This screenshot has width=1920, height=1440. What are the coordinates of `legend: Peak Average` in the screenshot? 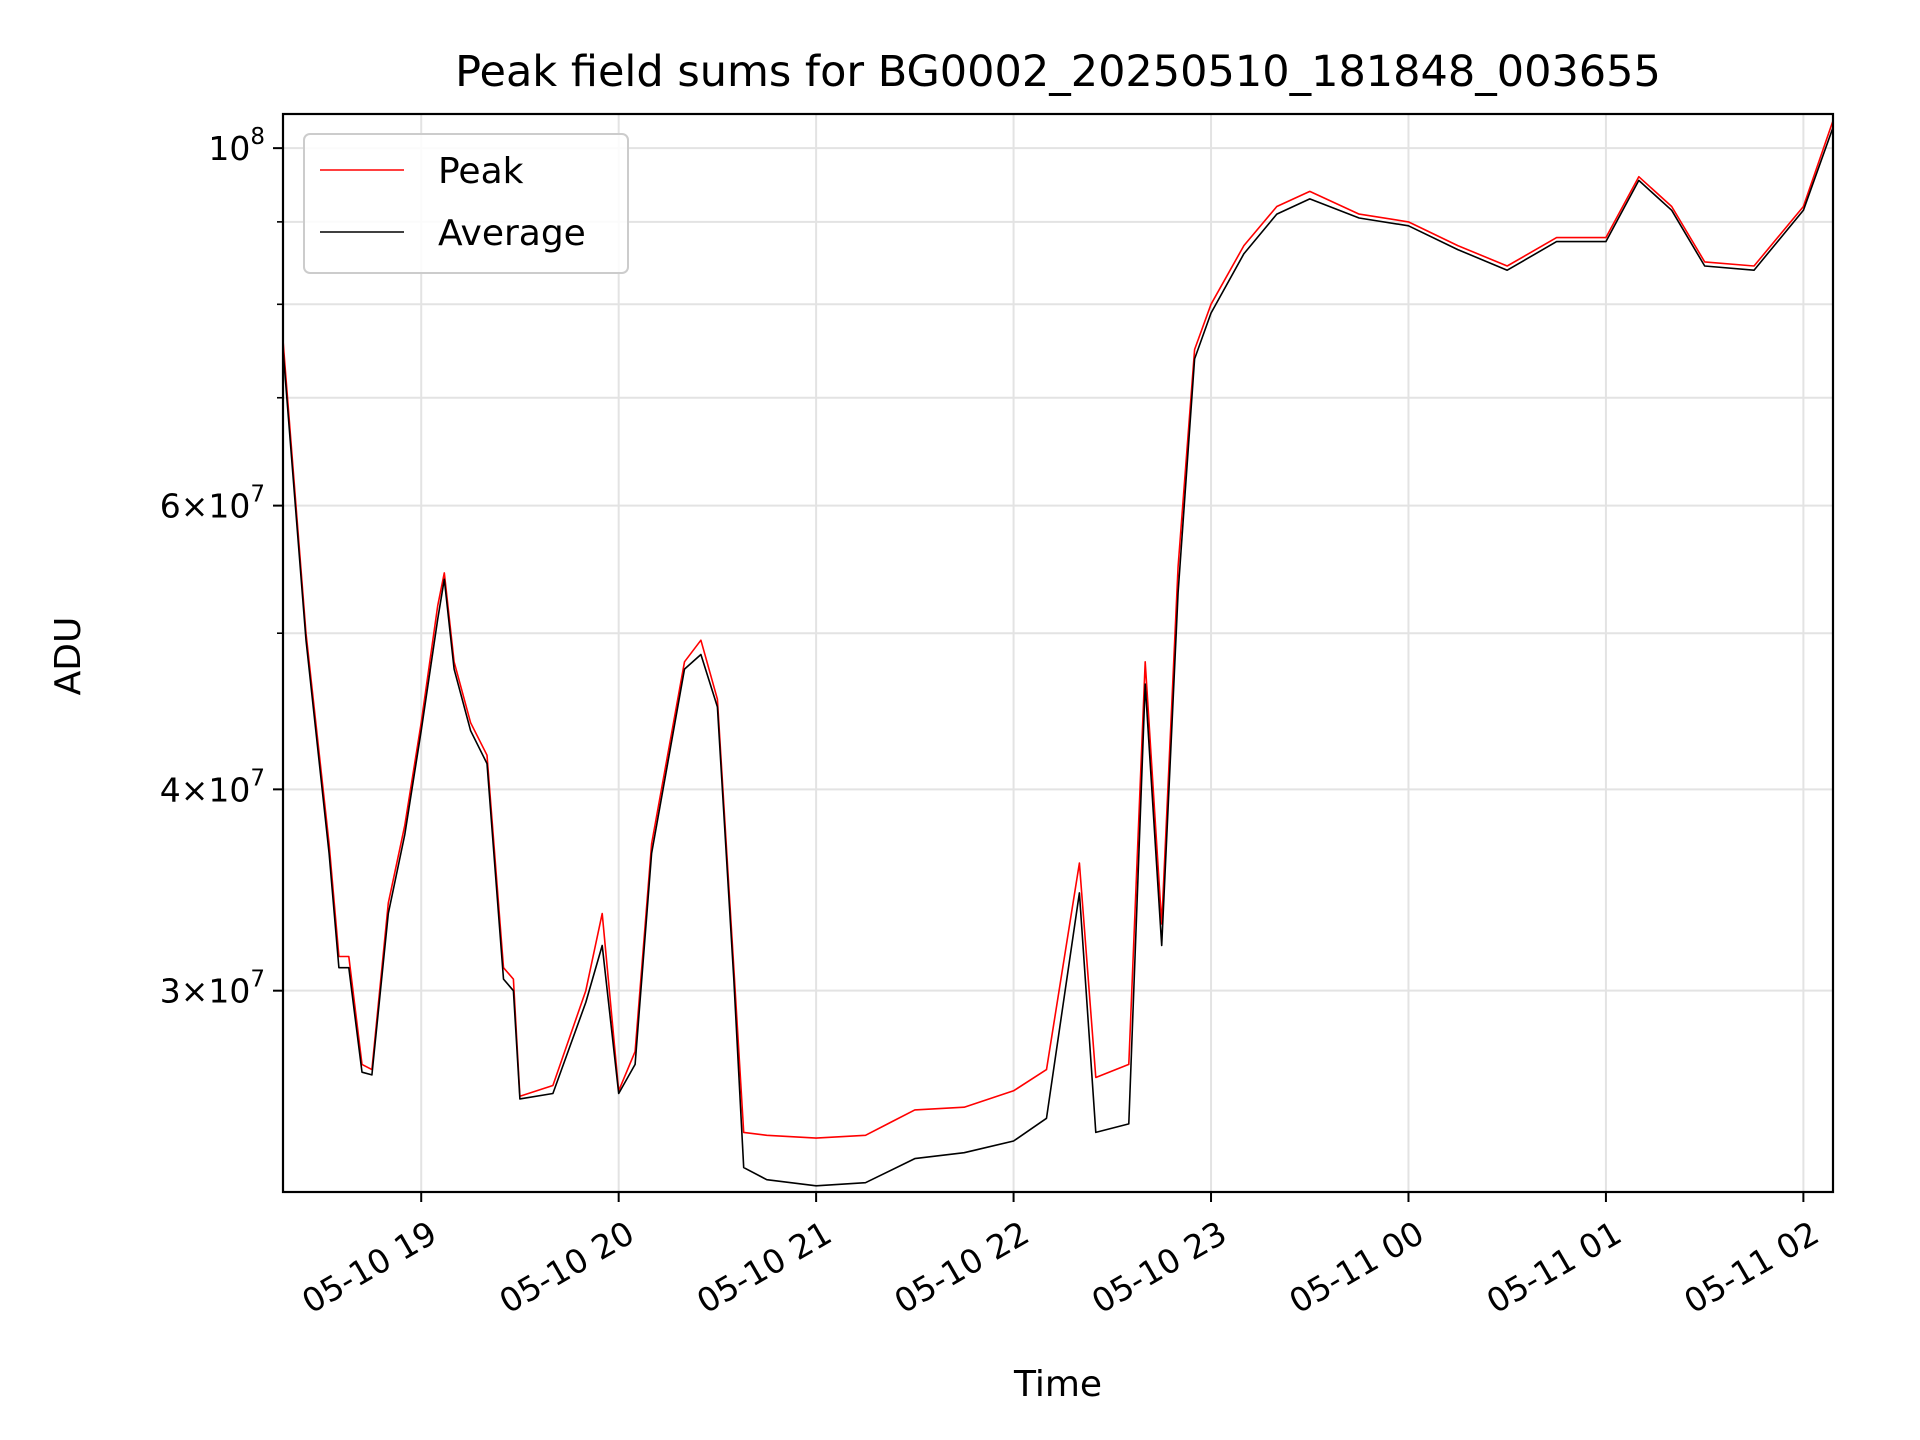 It's located at (466, 203).